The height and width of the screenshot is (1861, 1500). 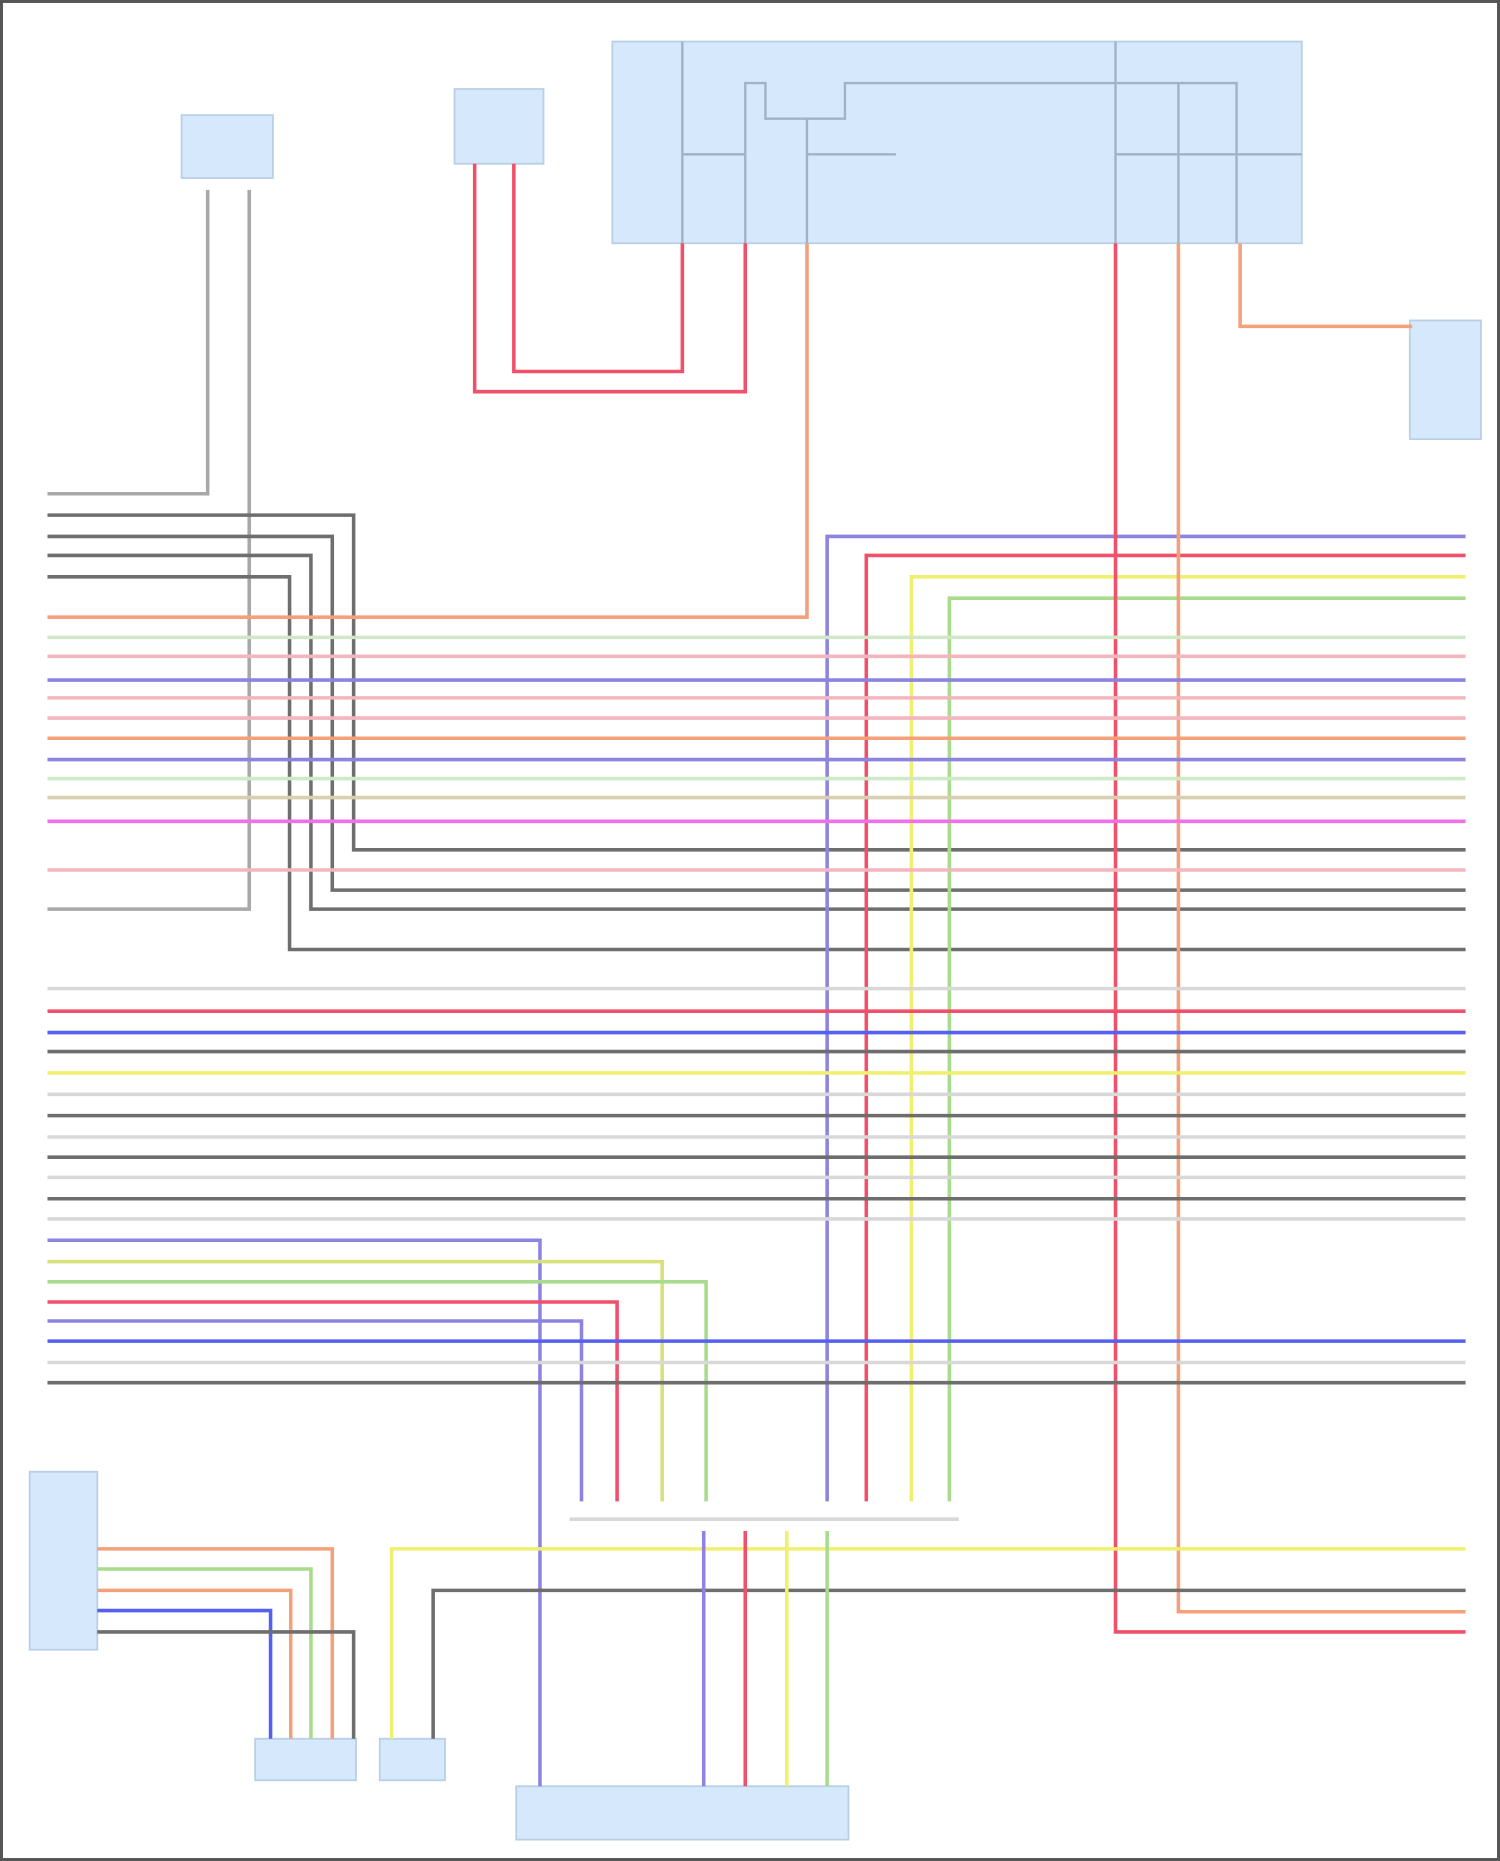 I want to click on left-sensor-box, so click(x=227, y=146).